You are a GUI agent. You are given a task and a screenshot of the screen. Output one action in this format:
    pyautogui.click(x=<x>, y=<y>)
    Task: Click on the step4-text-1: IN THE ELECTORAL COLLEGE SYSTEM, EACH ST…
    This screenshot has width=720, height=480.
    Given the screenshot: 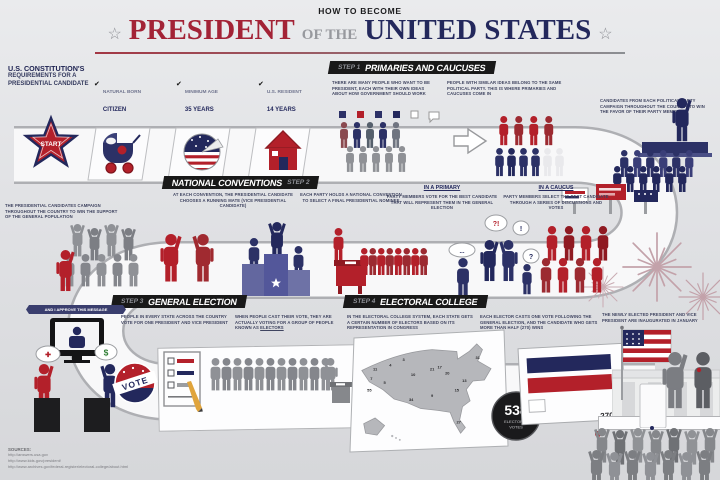 What is the action you would take?
    pyautogui.click(x=410, y=322)
    